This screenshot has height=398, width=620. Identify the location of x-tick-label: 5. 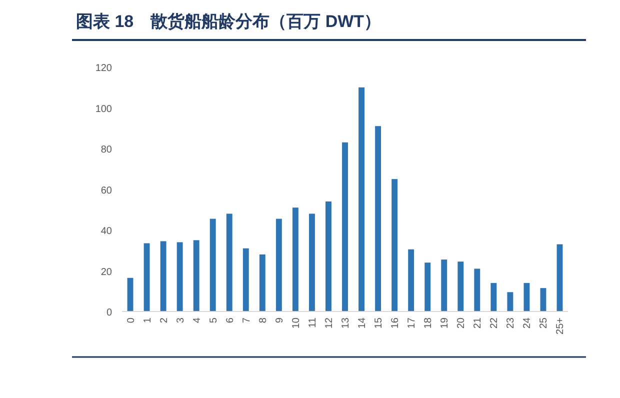
(214, 320).